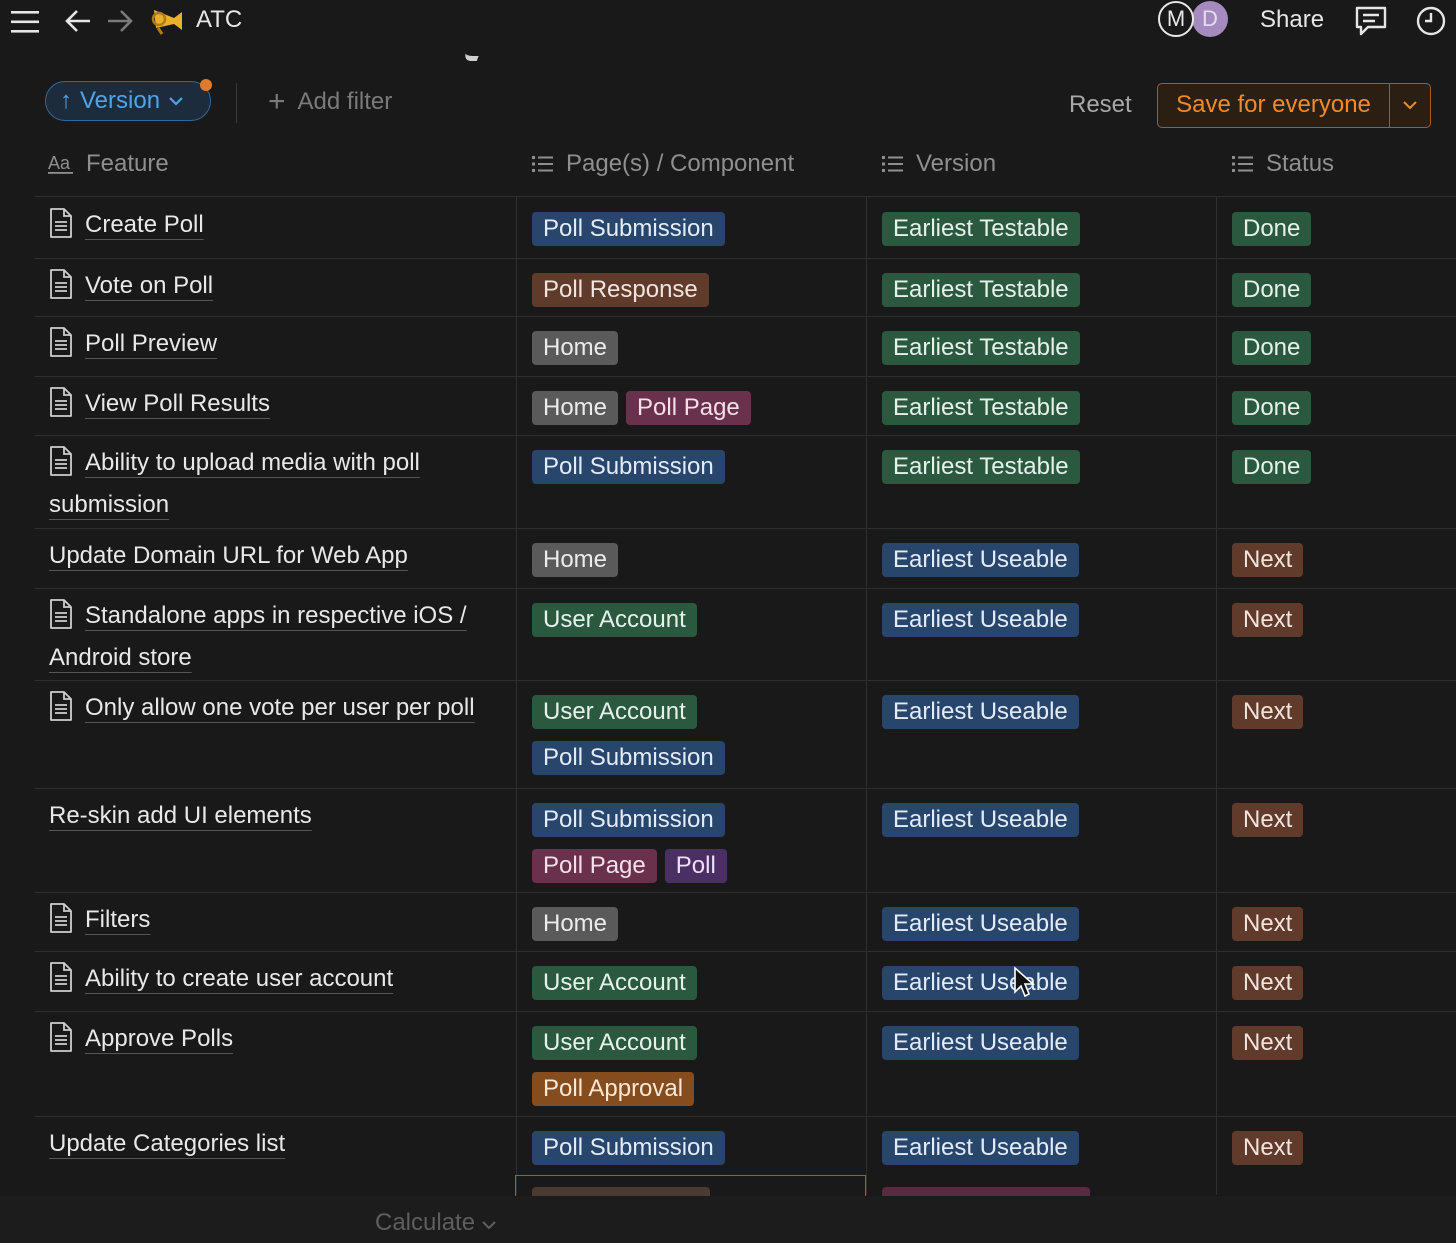 This screenshot has height=1243, width=1456. What do you see at coordinates (1371, 21) in the screenshot?
I see `comments-icon` at bounding box center [1371, 21].